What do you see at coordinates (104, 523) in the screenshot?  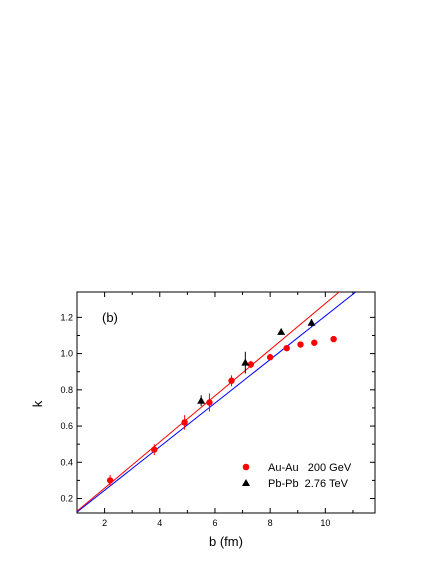 I see `x-tick-label: 2` at bounding box center [104, 523].